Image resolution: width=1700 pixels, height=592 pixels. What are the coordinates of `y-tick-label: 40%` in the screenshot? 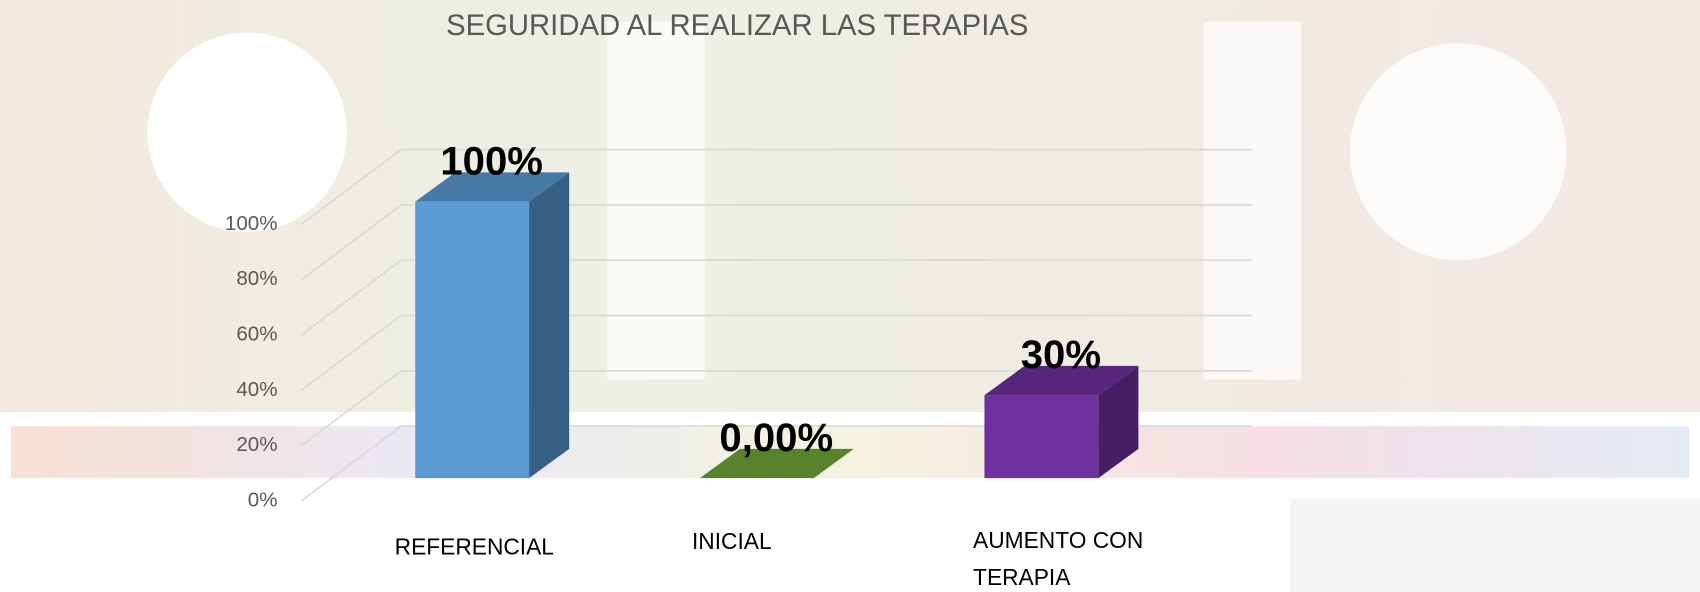 It's located at (256, 389).